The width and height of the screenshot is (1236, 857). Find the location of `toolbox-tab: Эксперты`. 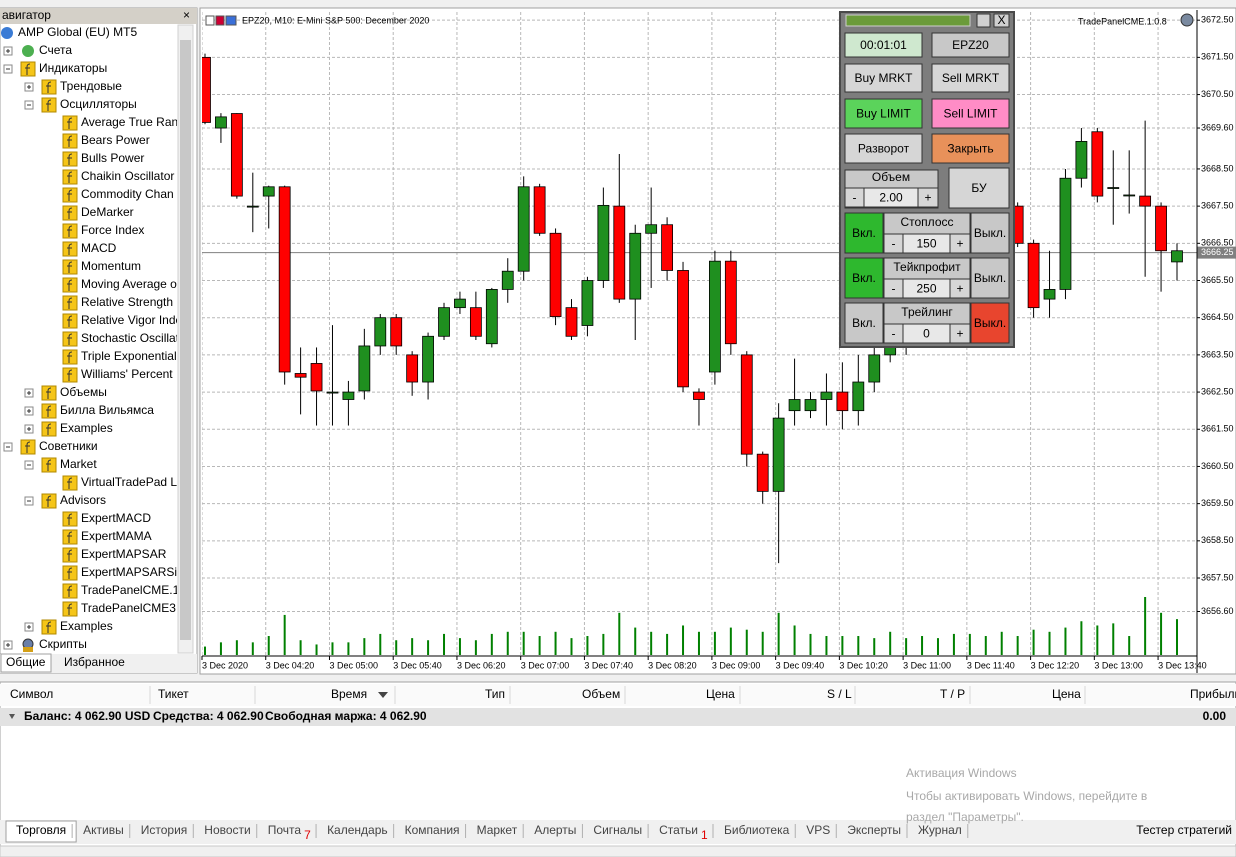

toolbox-tab: Эксперты is located at coordinates (874, 830).